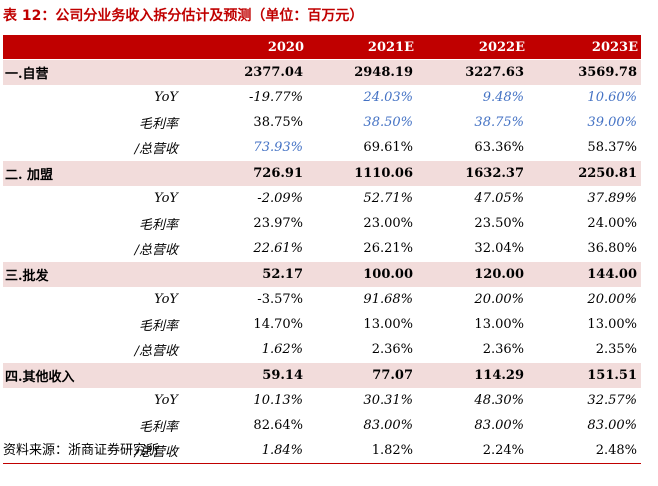 The height and width of the screenshot is (486, 658). Describe the element at coordinates (388, 122) in the screenshot. I see `metric-value-cell: 38.50%` at that location.